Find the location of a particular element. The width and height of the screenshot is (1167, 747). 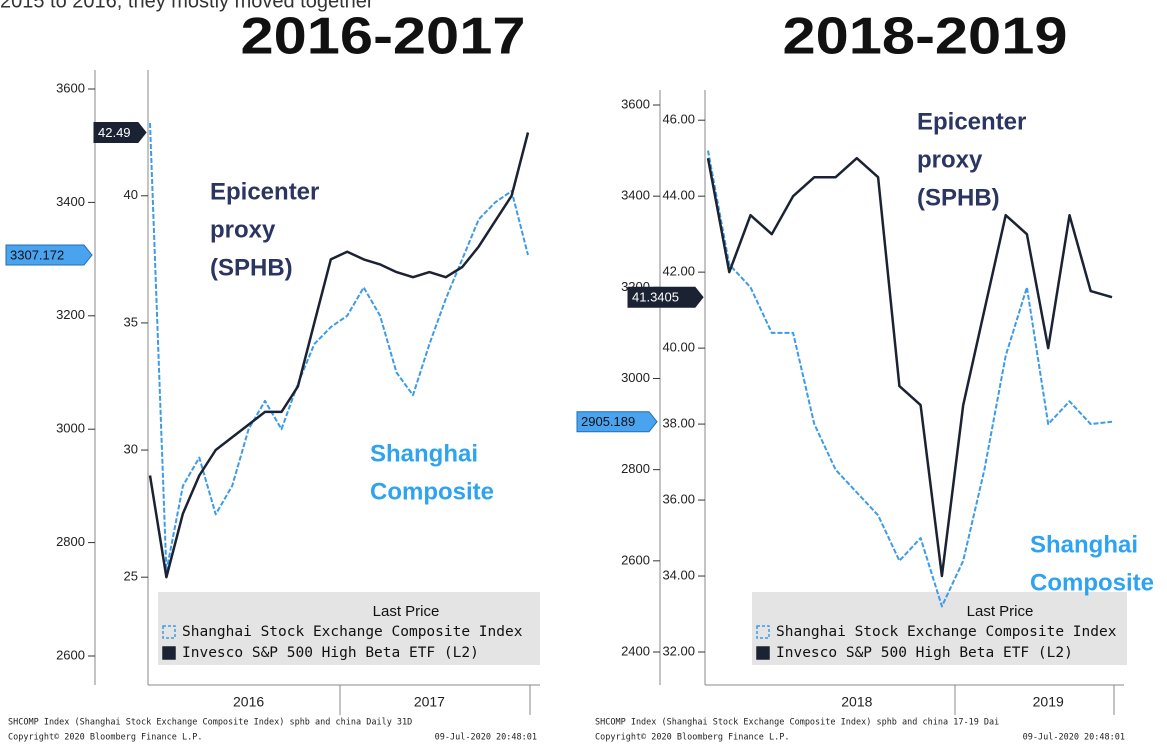

y-tick-label: 3200 is located at coordinates (70, 314).